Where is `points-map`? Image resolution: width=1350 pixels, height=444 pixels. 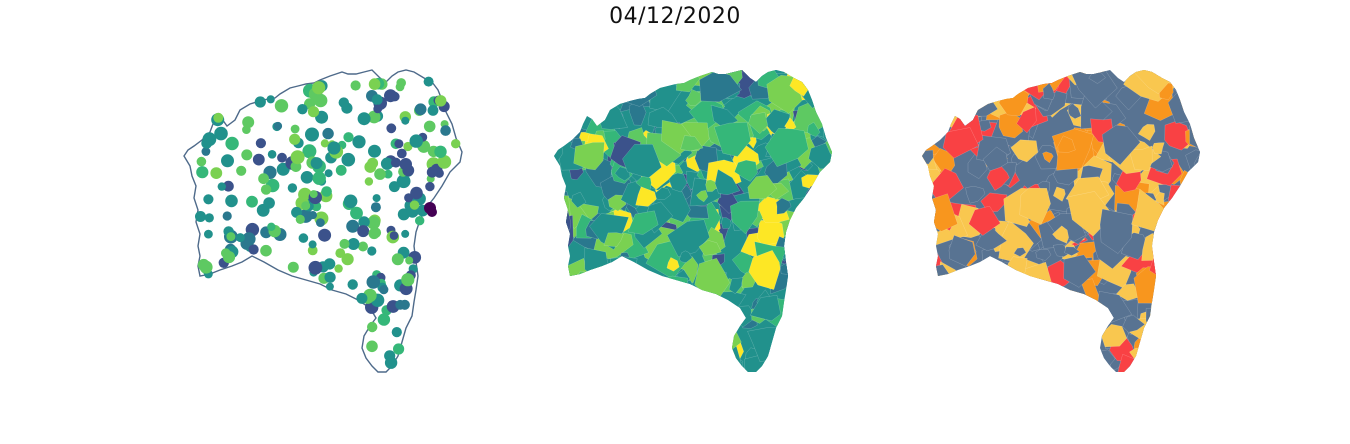
points-map is located at coordinates (323, 221).